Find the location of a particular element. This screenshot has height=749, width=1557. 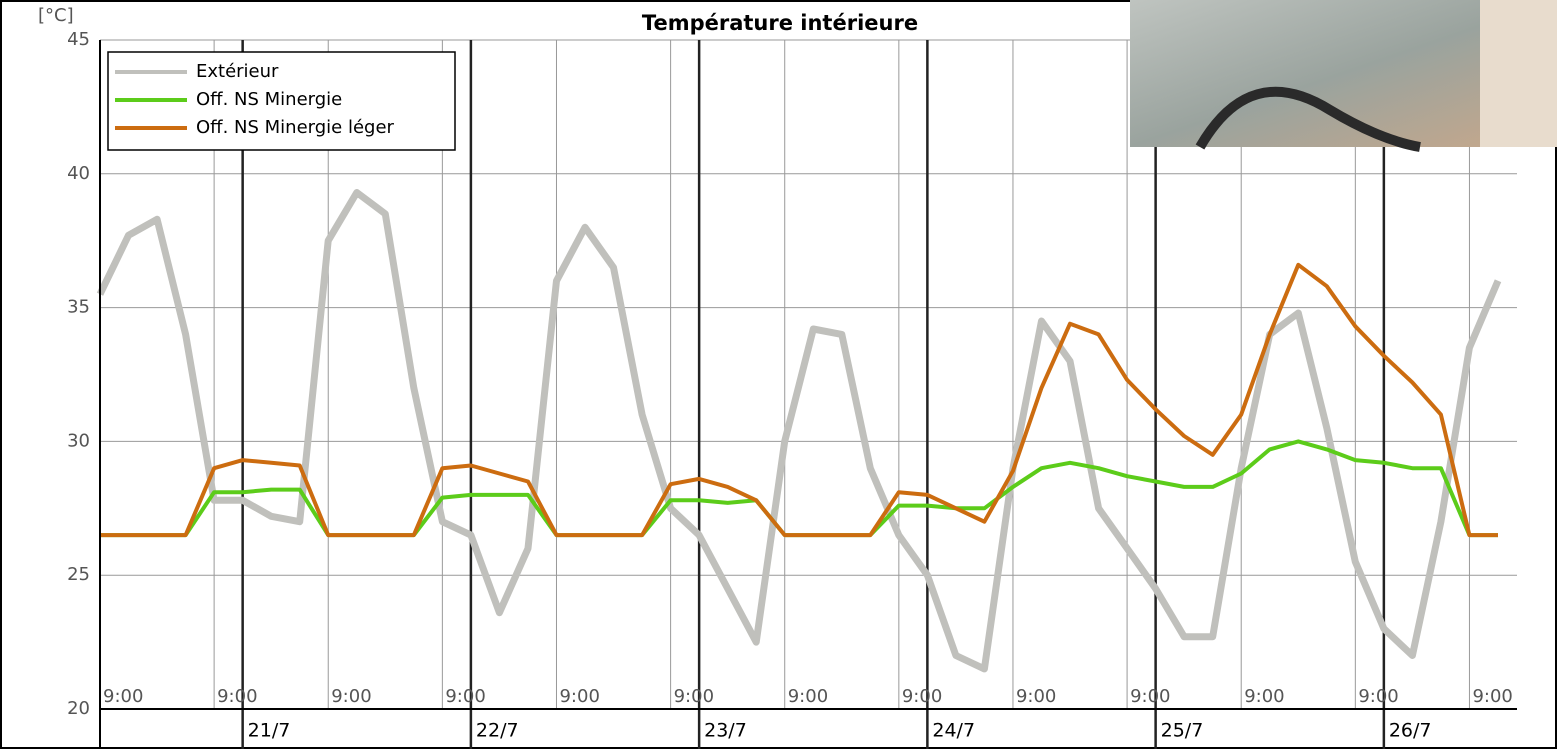

y-tick-label: 40 is located at coordinates (78, 173).